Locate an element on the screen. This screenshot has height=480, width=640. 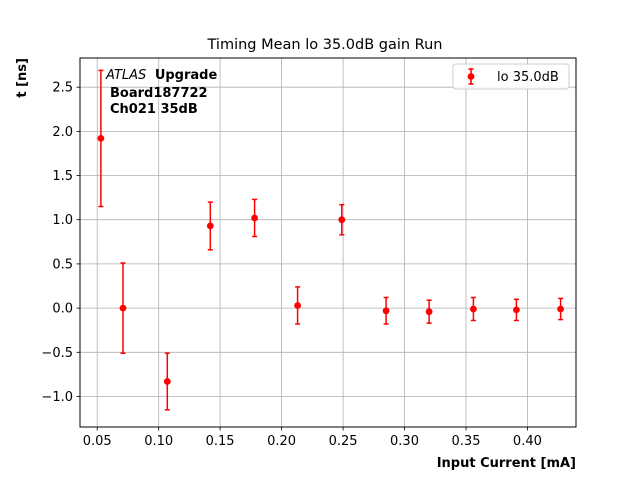
legend: lo 35.0dB is located at coordinates (511, 76).